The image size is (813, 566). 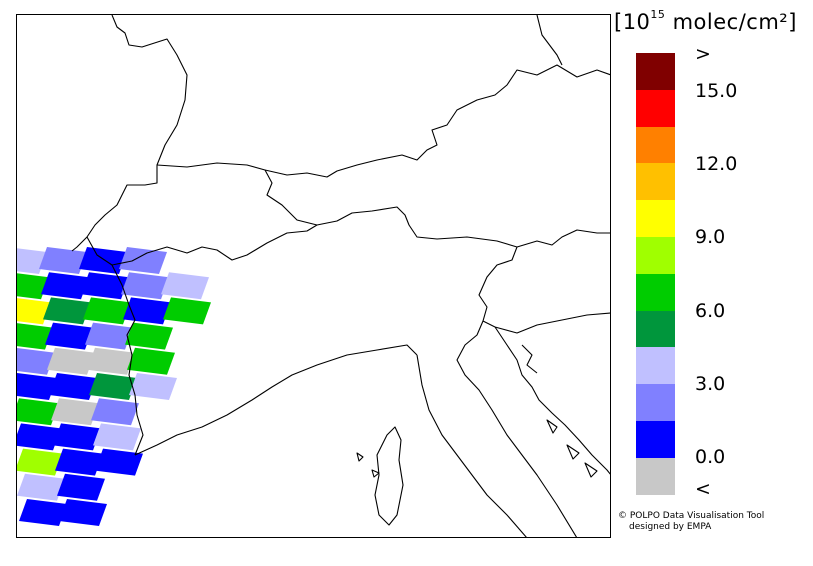 I want to click on legend-tick-label: 9.0, so click(x=710, y=237).